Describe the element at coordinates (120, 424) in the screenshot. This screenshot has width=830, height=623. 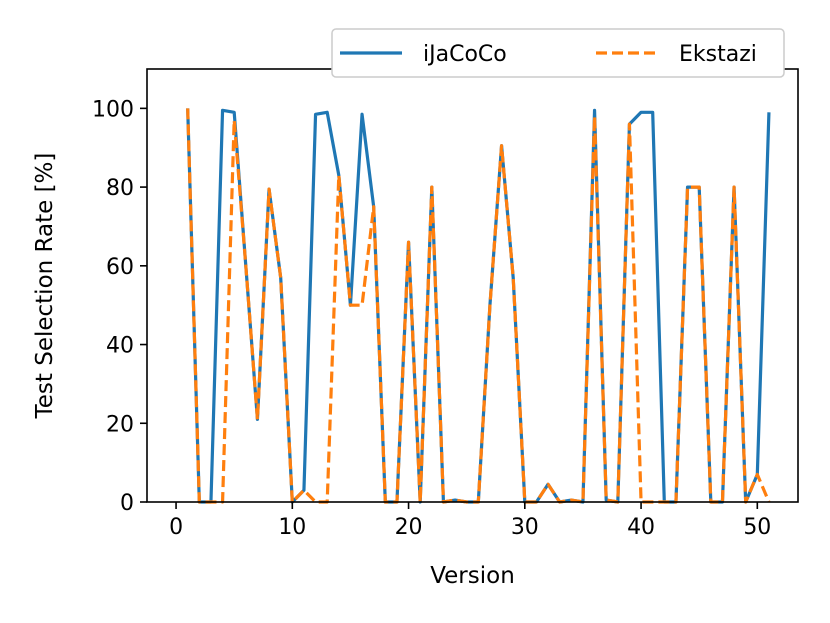
I see `y-tick-label: 20` at that location.